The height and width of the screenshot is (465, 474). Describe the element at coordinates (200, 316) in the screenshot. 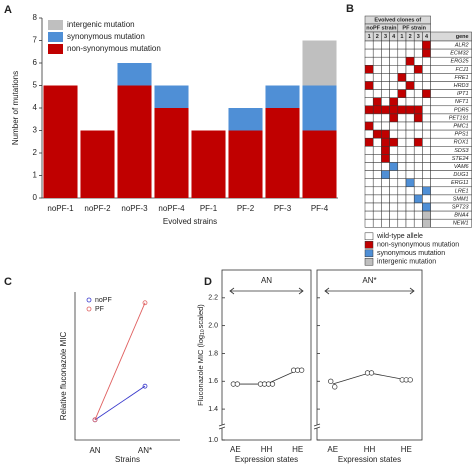

I see `y-axis-label-part: scaled)` at that location.